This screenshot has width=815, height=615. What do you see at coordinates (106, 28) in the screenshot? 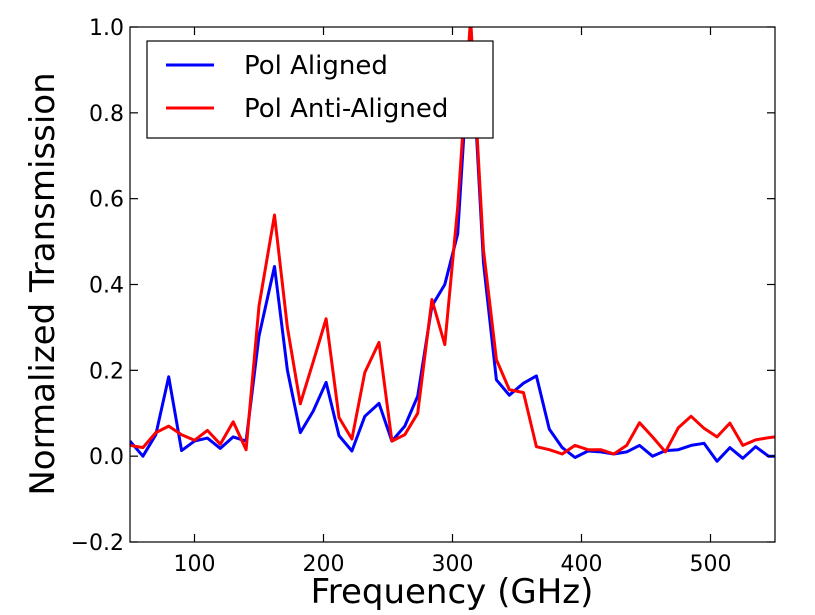
I see `y-tick-label: 1.0` at bounding box center [106, 28].